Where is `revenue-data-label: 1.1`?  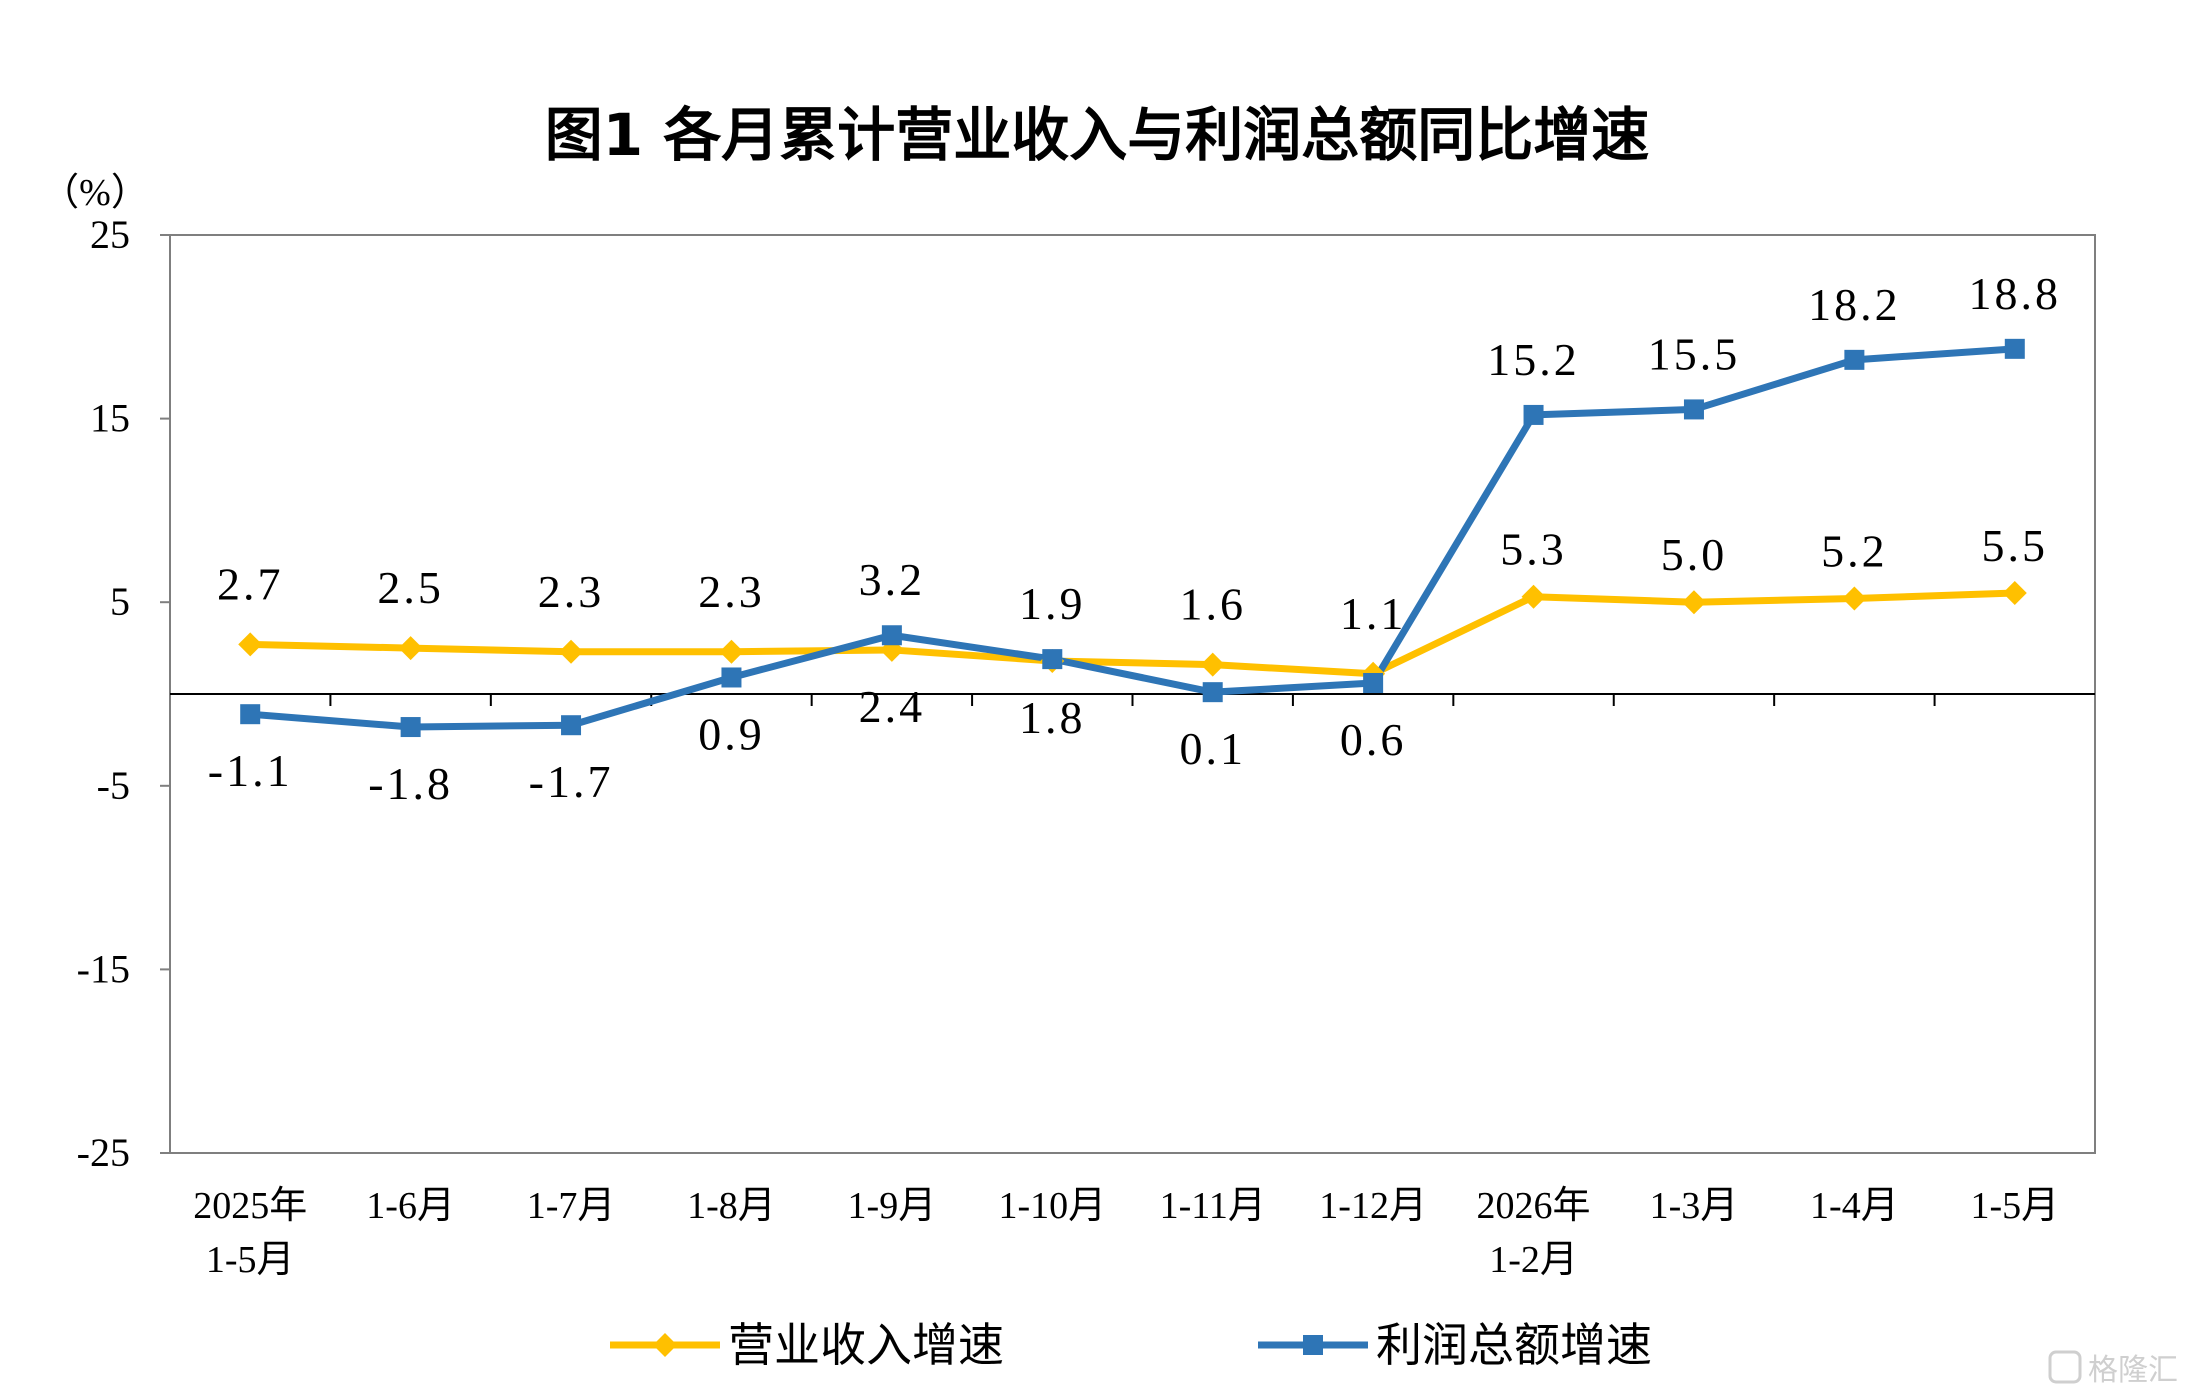
revenue-data-label: 1.1 is located at coordinates (1373, 613).